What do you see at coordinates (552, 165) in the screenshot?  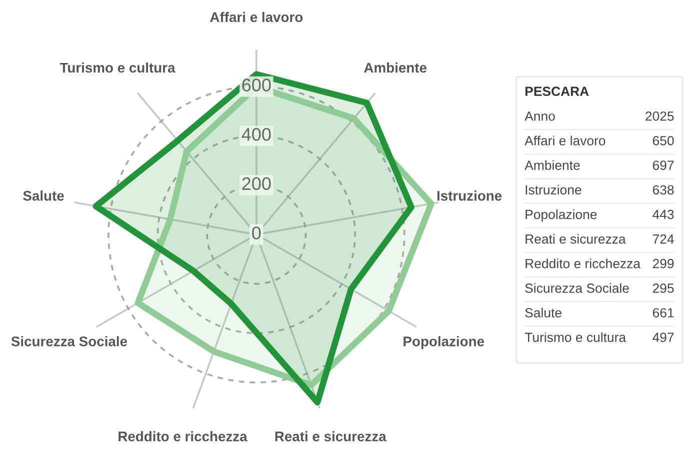 I see `text: Ambiente` at bounding box center [552, 165].